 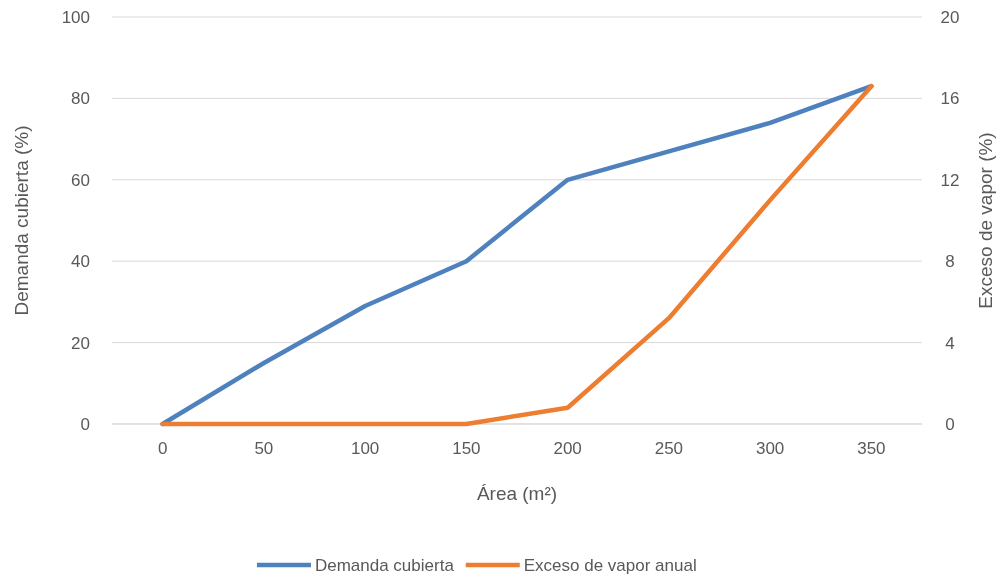 I want to click on y2-tick-label: 4, so click(x=950, y=343).